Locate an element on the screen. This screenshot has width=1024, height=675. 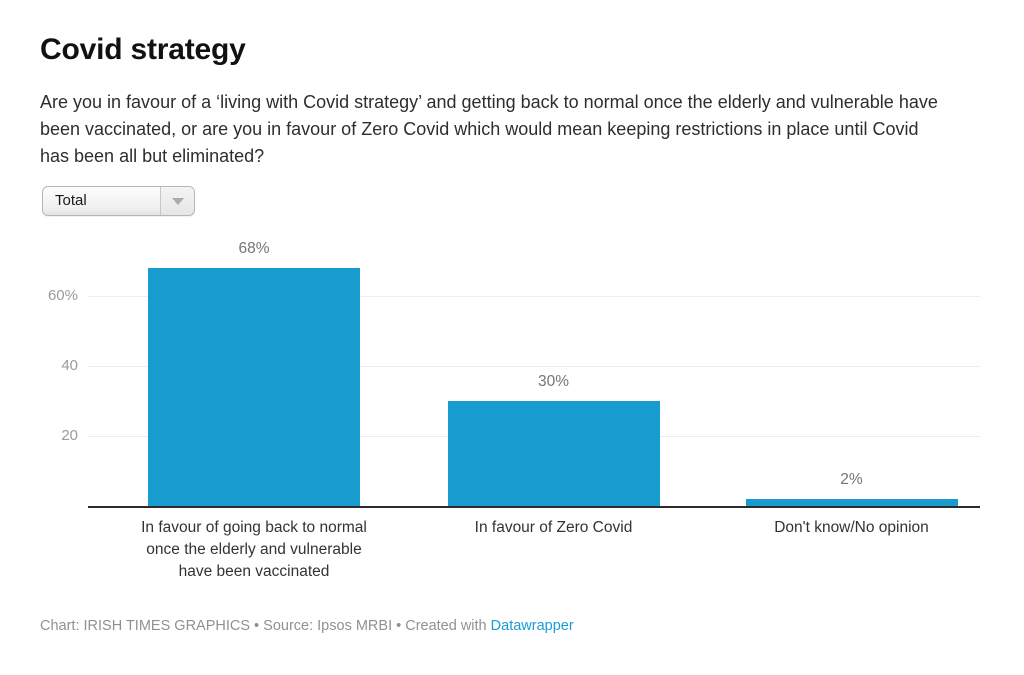
breakdown-select: Total is located at coordinates (118, 201).